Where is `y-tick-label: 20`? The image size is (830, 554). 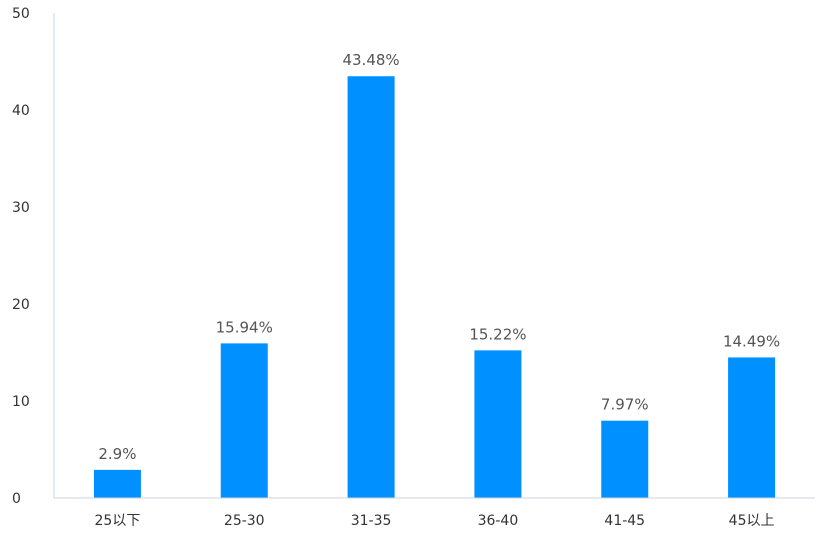 y-tick-label: 20 is located at coordinates (21, 305).